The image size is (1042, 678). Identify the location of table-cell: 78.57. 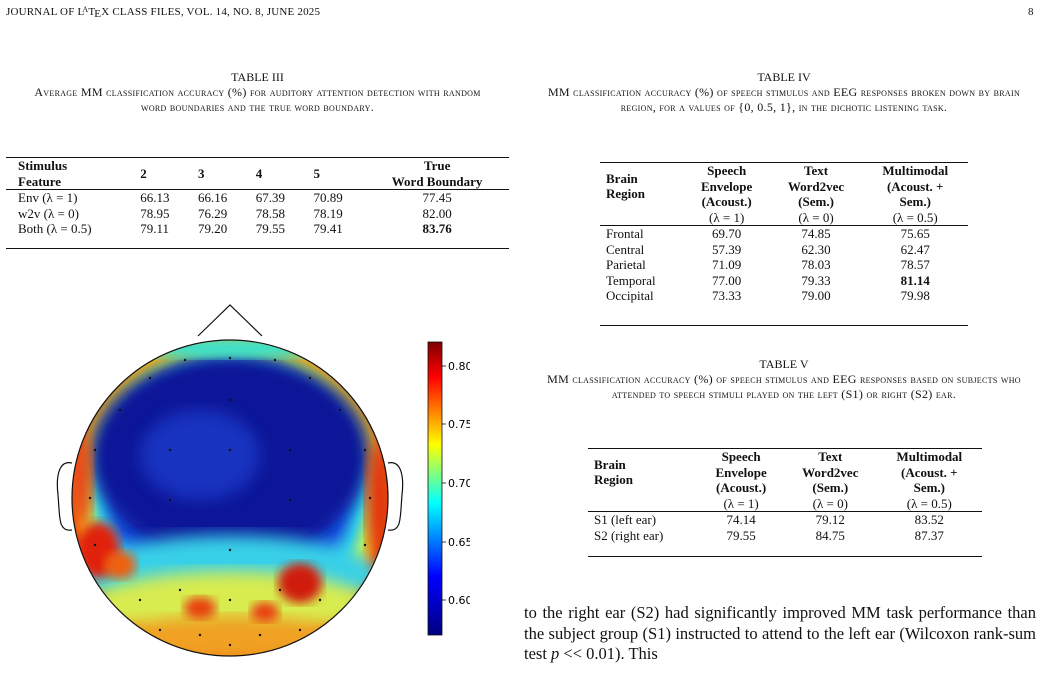
(915, 264).